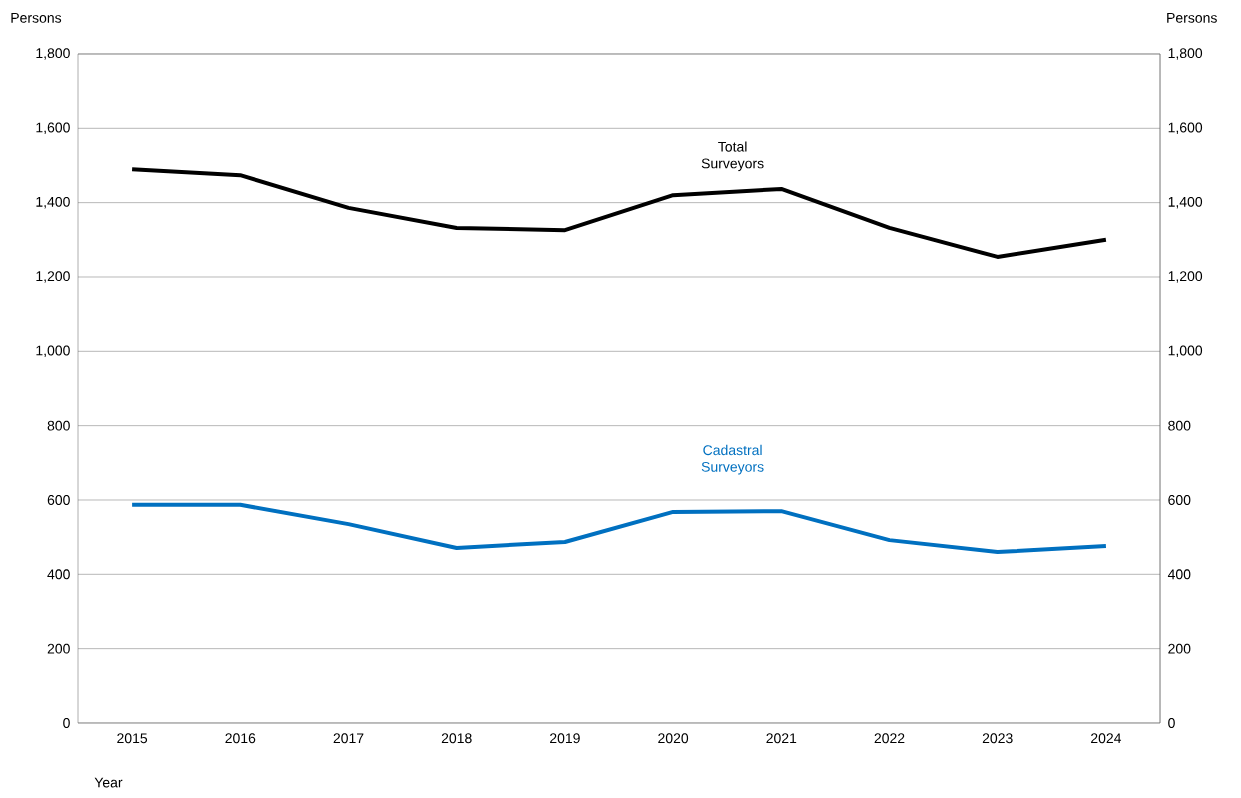  I want to click on y-tick-label: 1,200, so click(53, 277).